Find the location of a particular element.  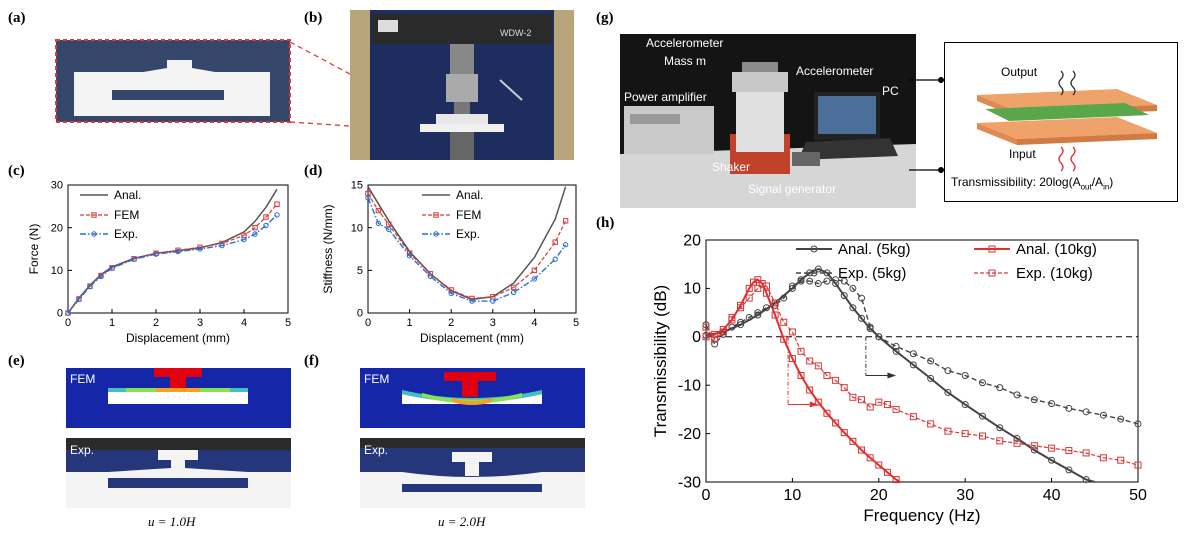

x-axis-label: Displacement (mm) is located at coordinates (178, 338).